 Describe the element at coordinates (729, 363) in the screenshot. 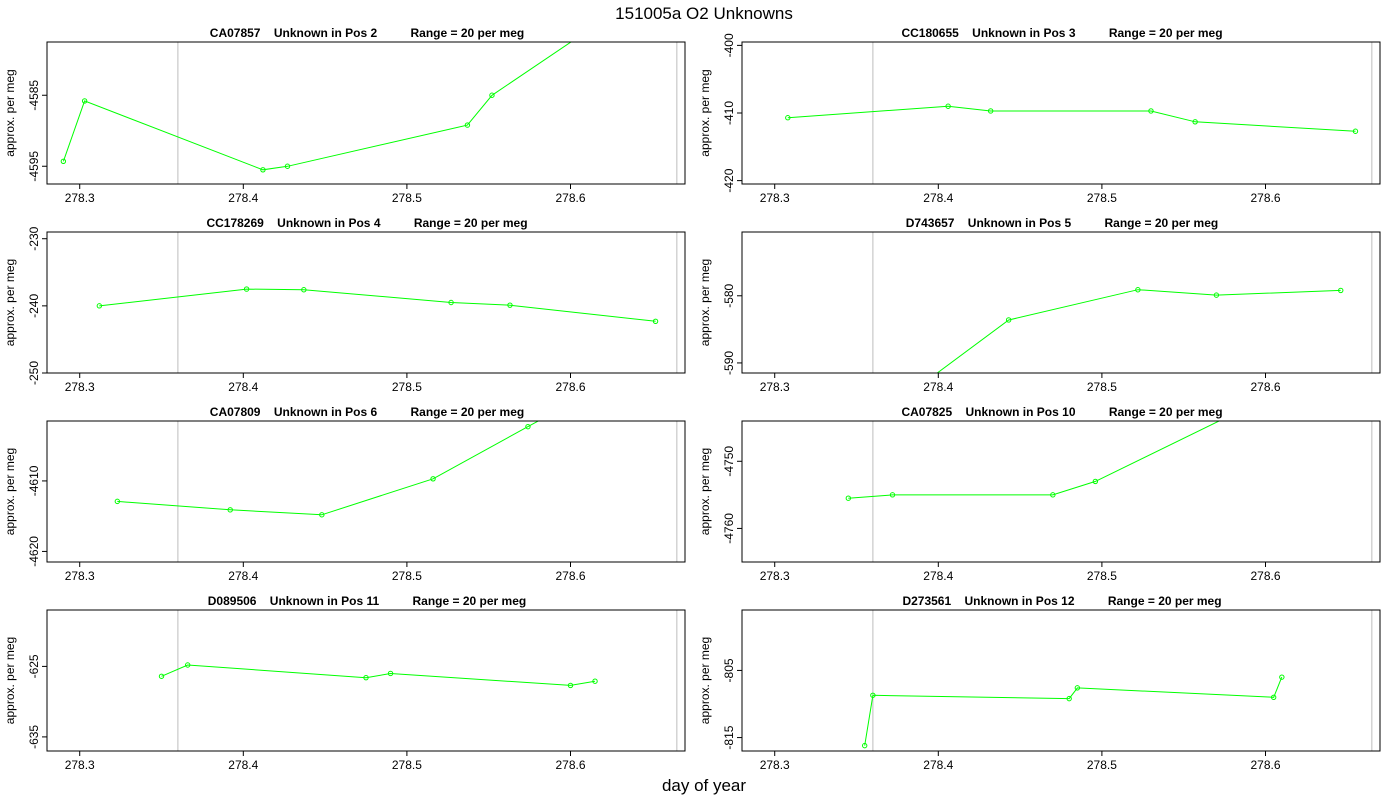

I see `y-tick-label: -590` at that location.